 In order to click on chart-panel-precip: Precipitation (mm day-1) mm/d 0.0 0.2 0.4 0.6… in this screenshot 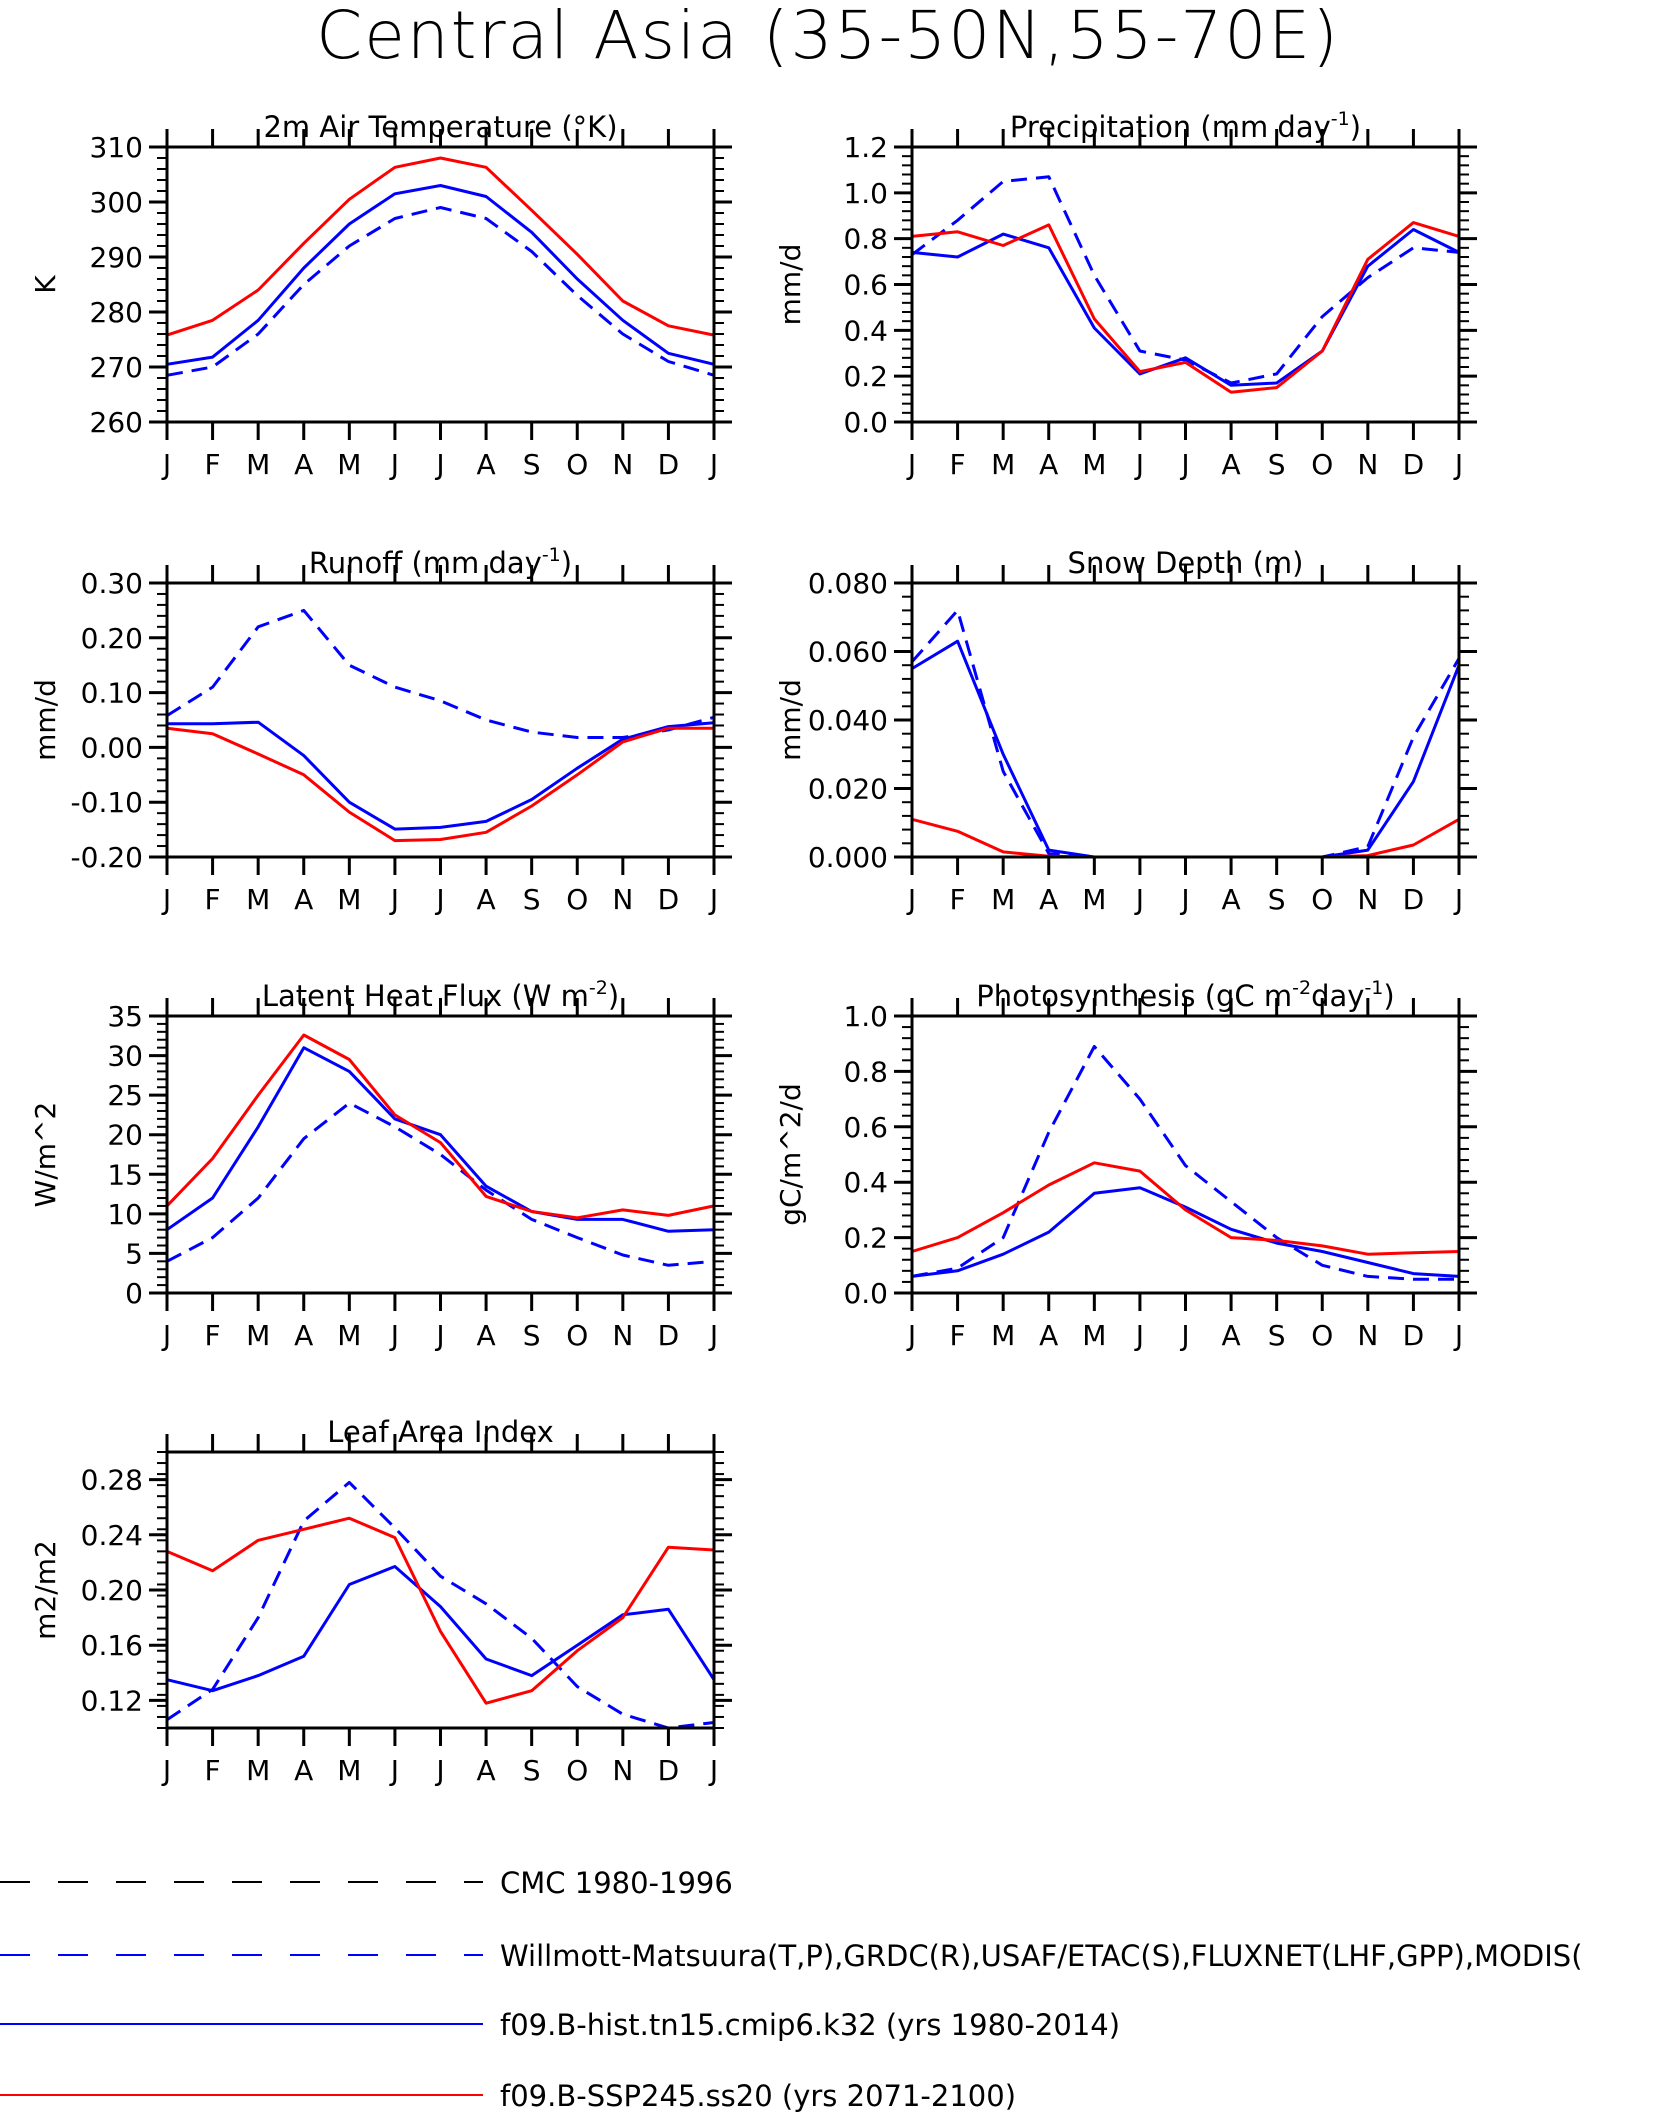, I will do `click(1125, 294)`.